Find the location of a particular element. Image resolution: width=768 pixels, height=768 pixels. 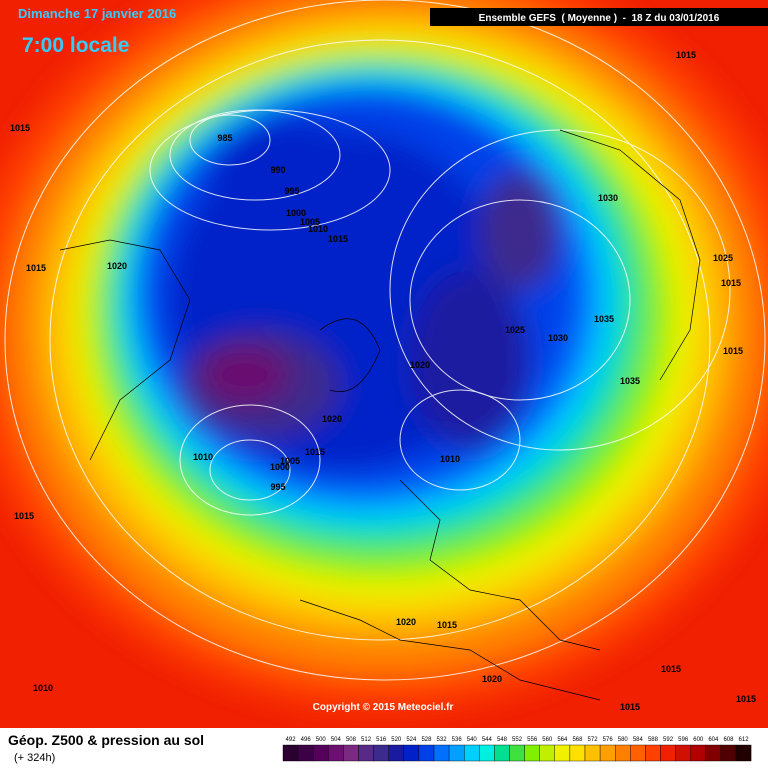

scale-label: 588 is located at coordinates (653, 740).